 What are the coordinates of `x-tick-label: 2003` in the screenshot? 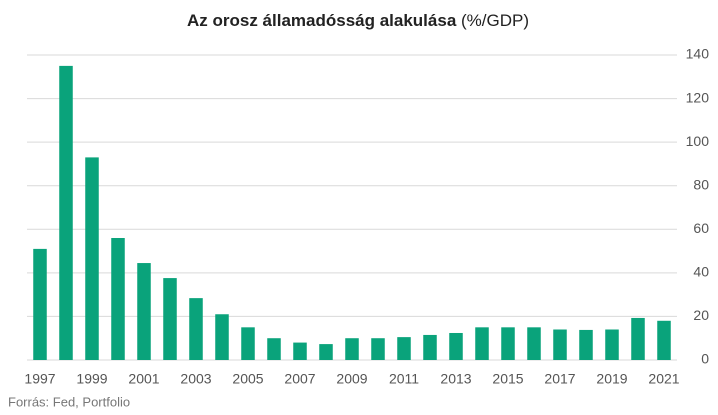 It's located at (195, 379).